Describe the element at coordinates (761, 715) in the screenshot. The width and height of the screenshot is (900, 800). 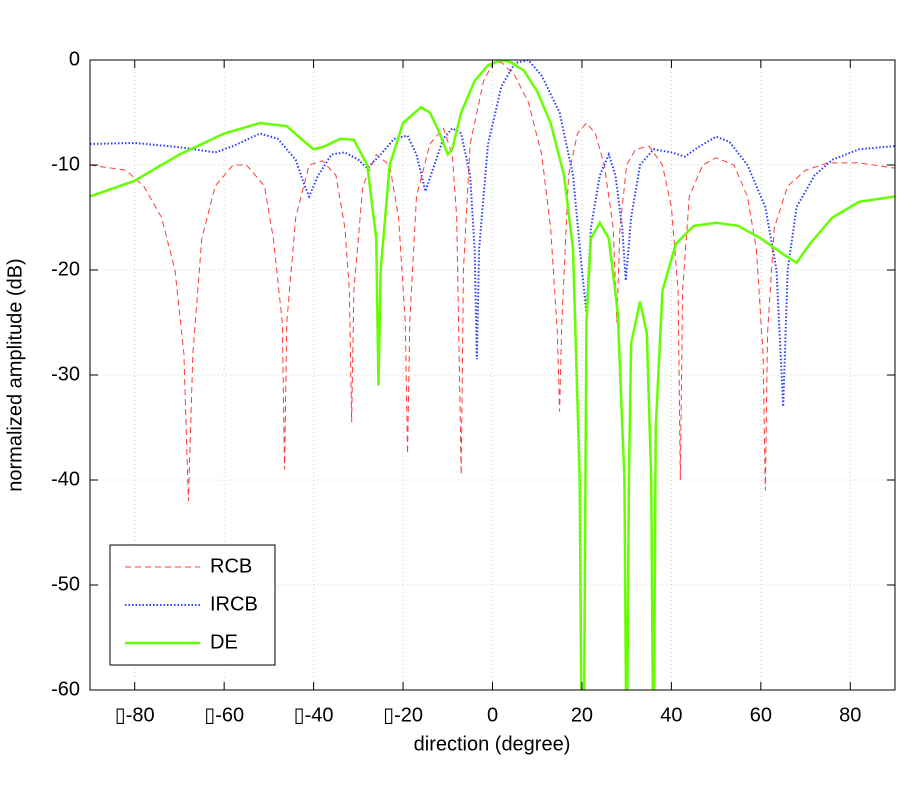
I see `x-tick-label: 60` at that location.